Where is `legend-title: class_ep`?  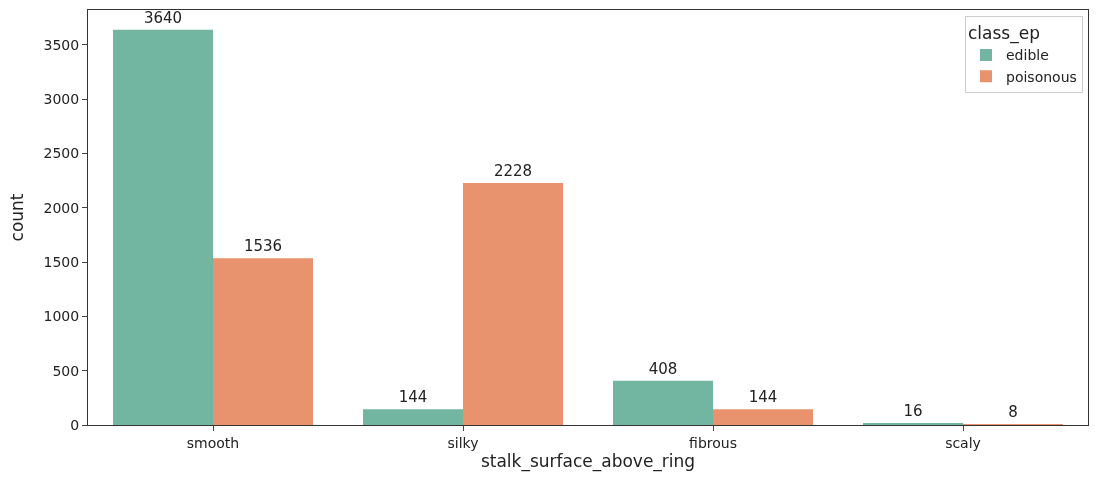
legend-title: class_ep is located at coordinates (1004, 34).